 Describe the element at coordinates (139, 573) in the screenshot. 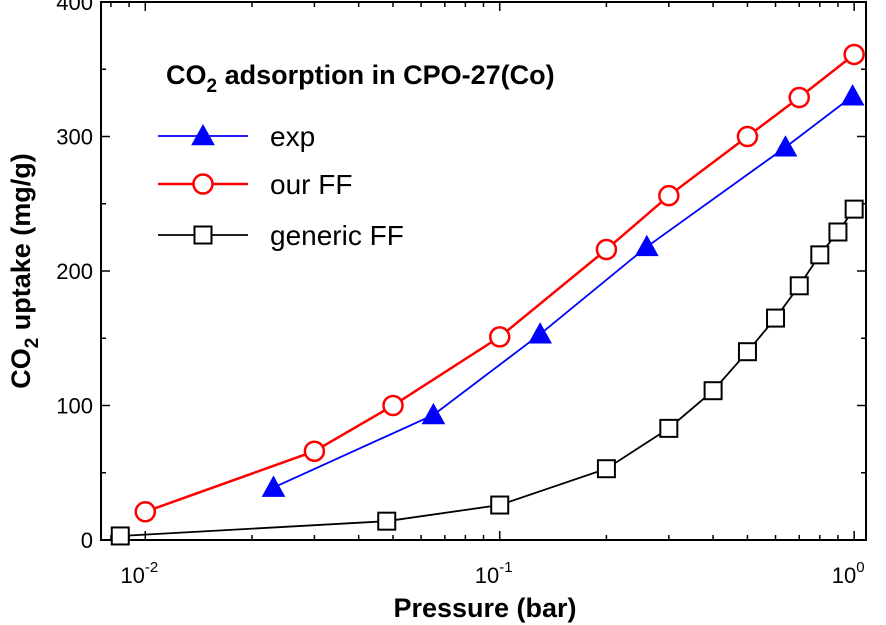

I see `x-tick-label: 10⁻²` at that location.